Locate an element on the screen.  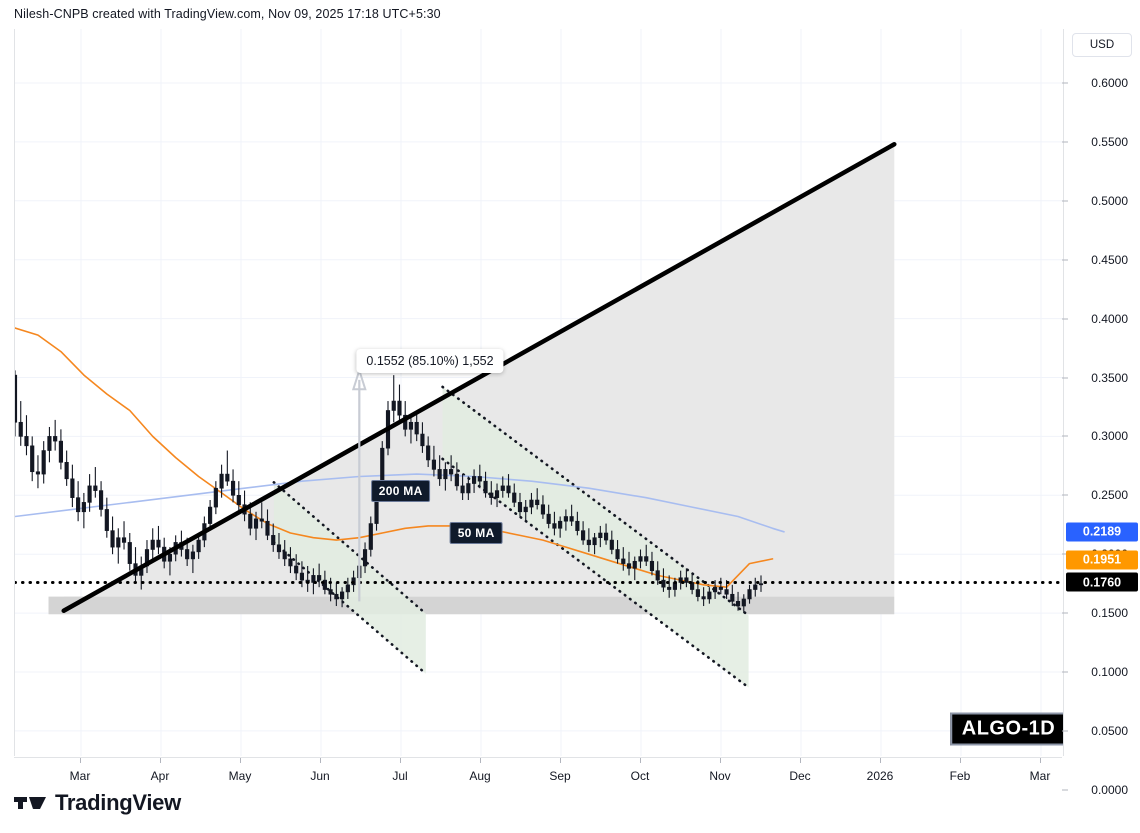
price-axis-label: 0.2500 is located at coordinates (1109, 495).